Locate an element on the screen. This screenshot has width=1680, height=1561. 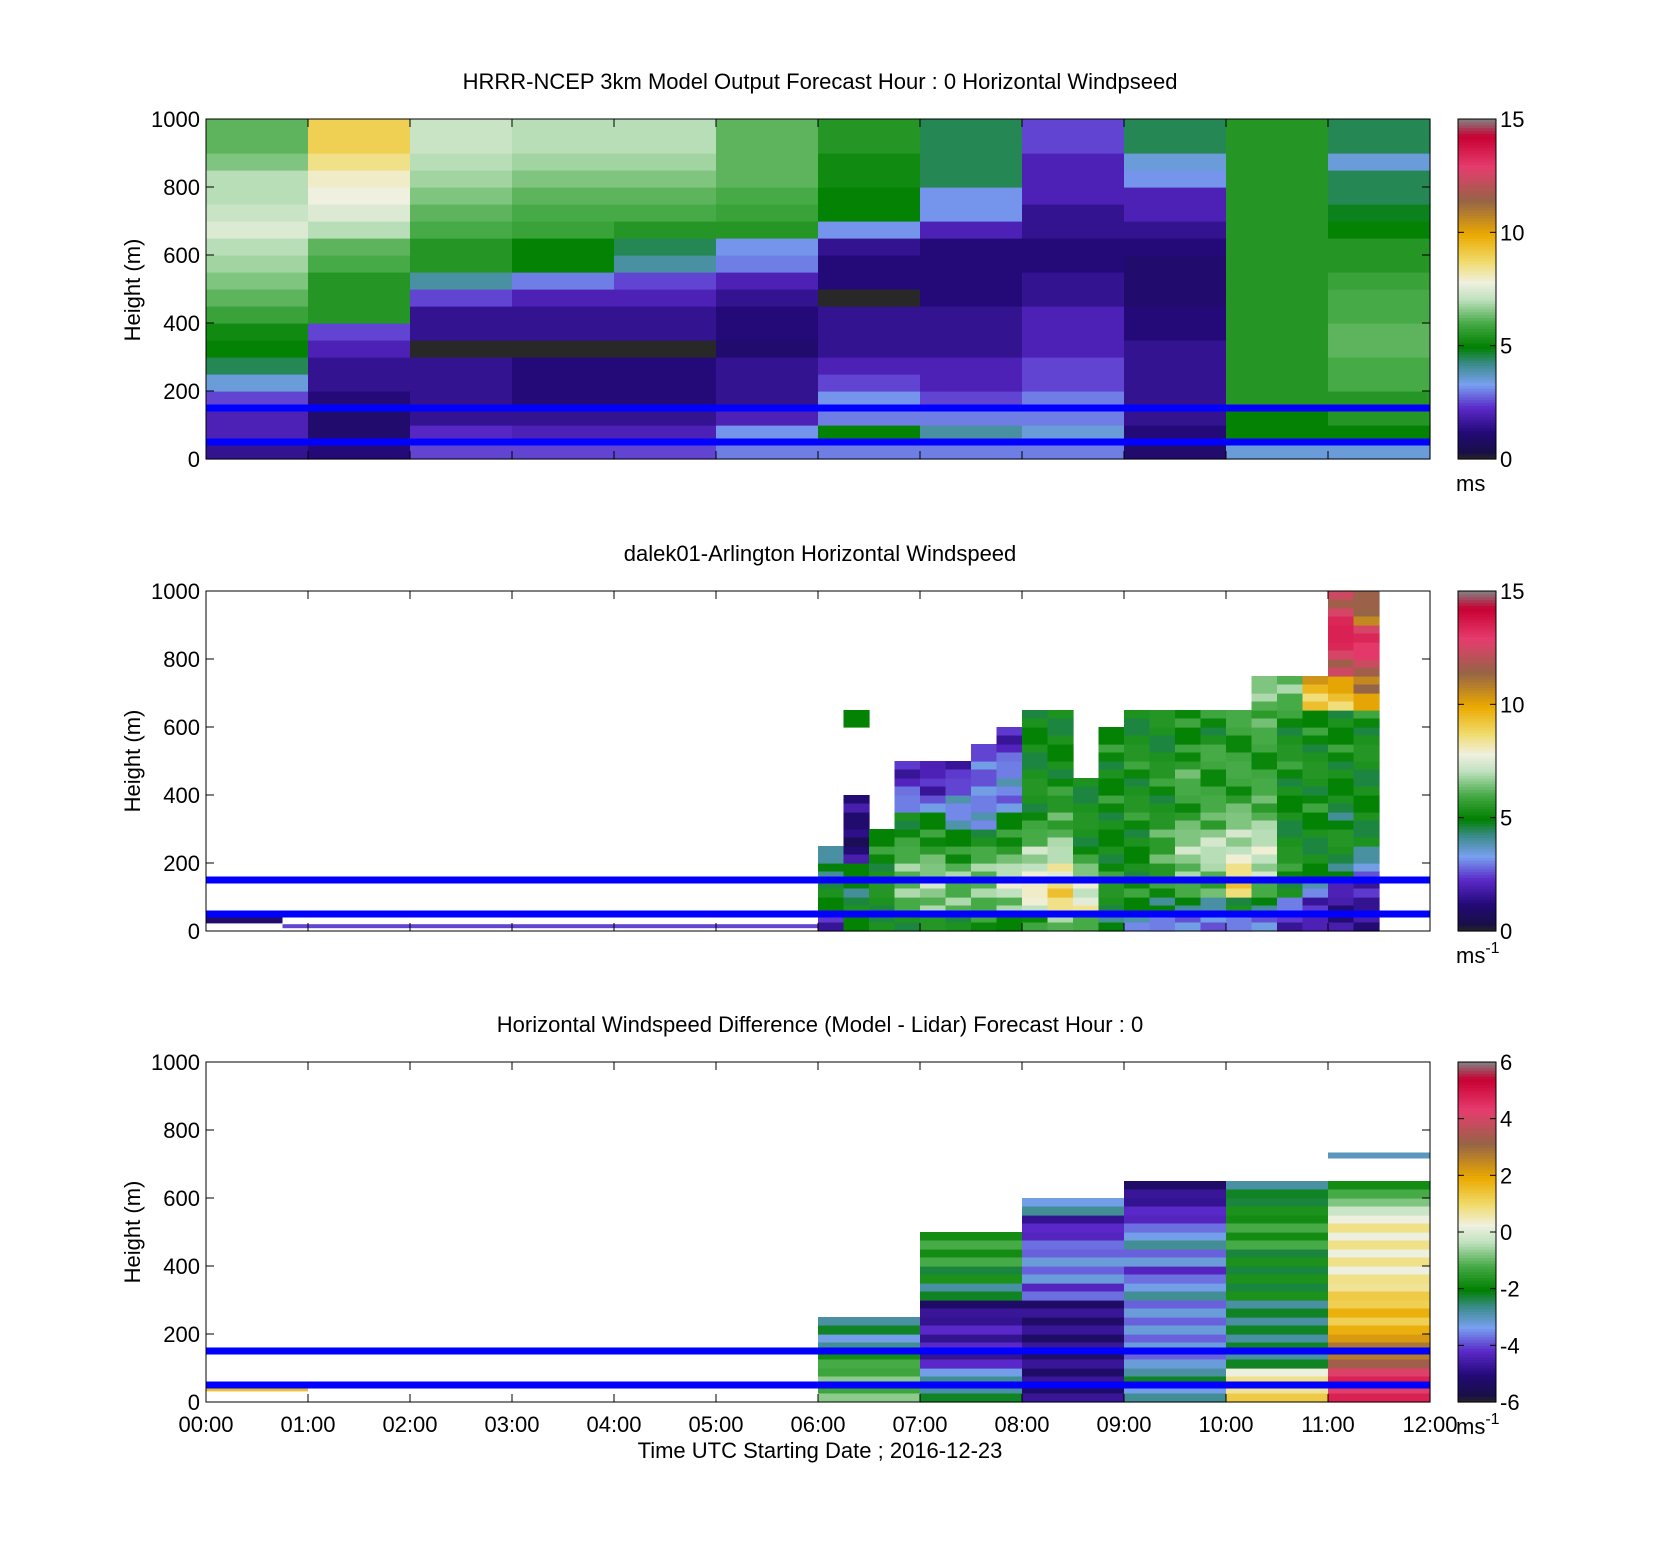
colorbar-tick-label: 15 is located at coordinates (1512, 591).